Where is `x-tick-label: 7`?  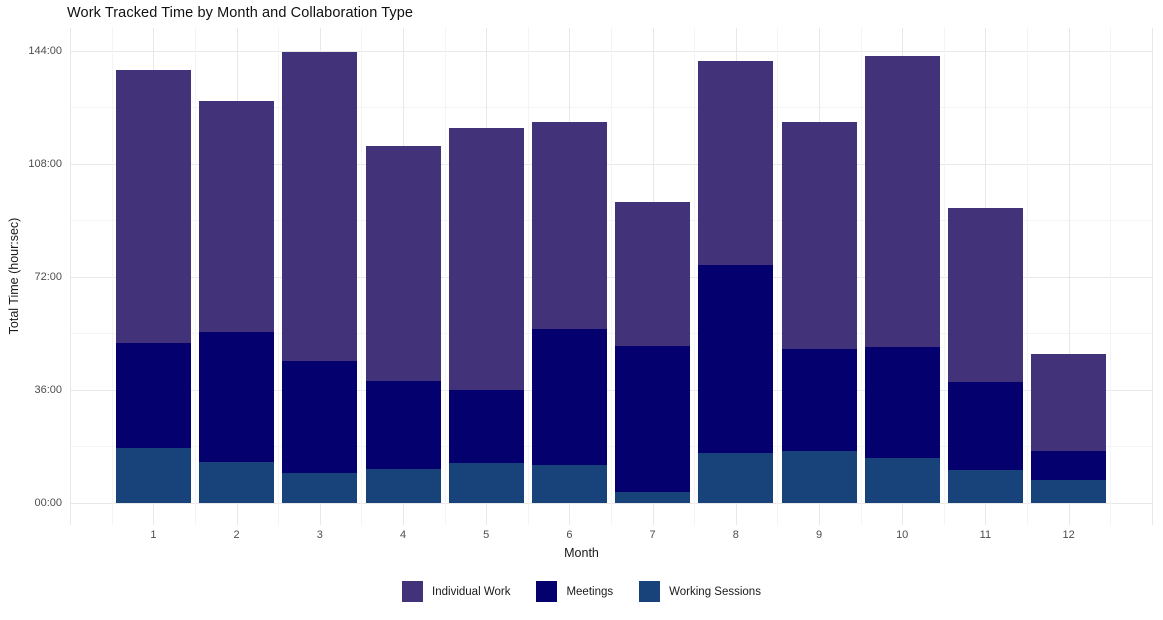
x-tick-label: 7 is located at coordinates (652, 535).